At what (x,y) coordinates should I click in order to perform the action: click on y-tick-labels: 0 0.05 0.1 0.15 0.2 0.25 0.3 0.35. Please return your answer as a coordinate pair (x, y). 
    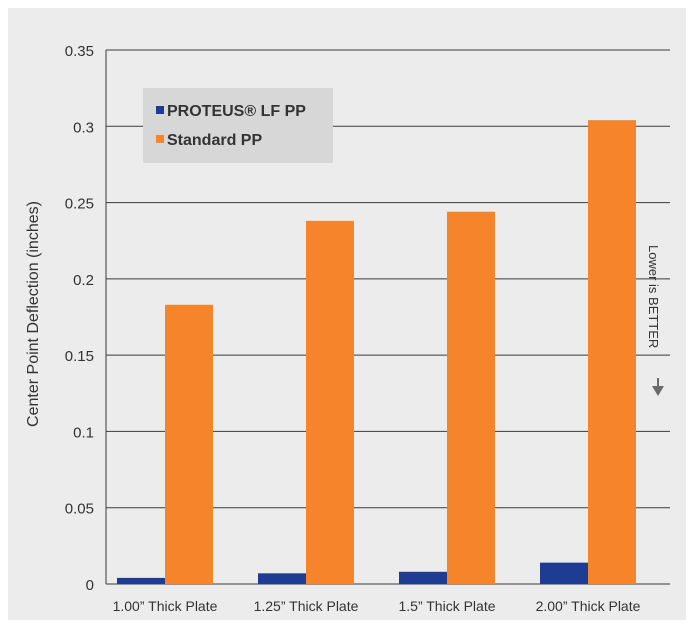
    Looking at the image, I should click on (79, 318).